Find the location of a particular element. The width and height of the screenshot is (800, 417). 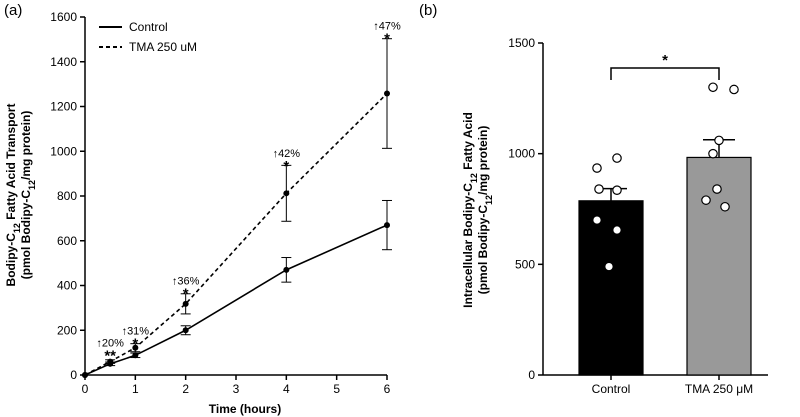

legend-control-label: Control is located at coordinates (148, 27).